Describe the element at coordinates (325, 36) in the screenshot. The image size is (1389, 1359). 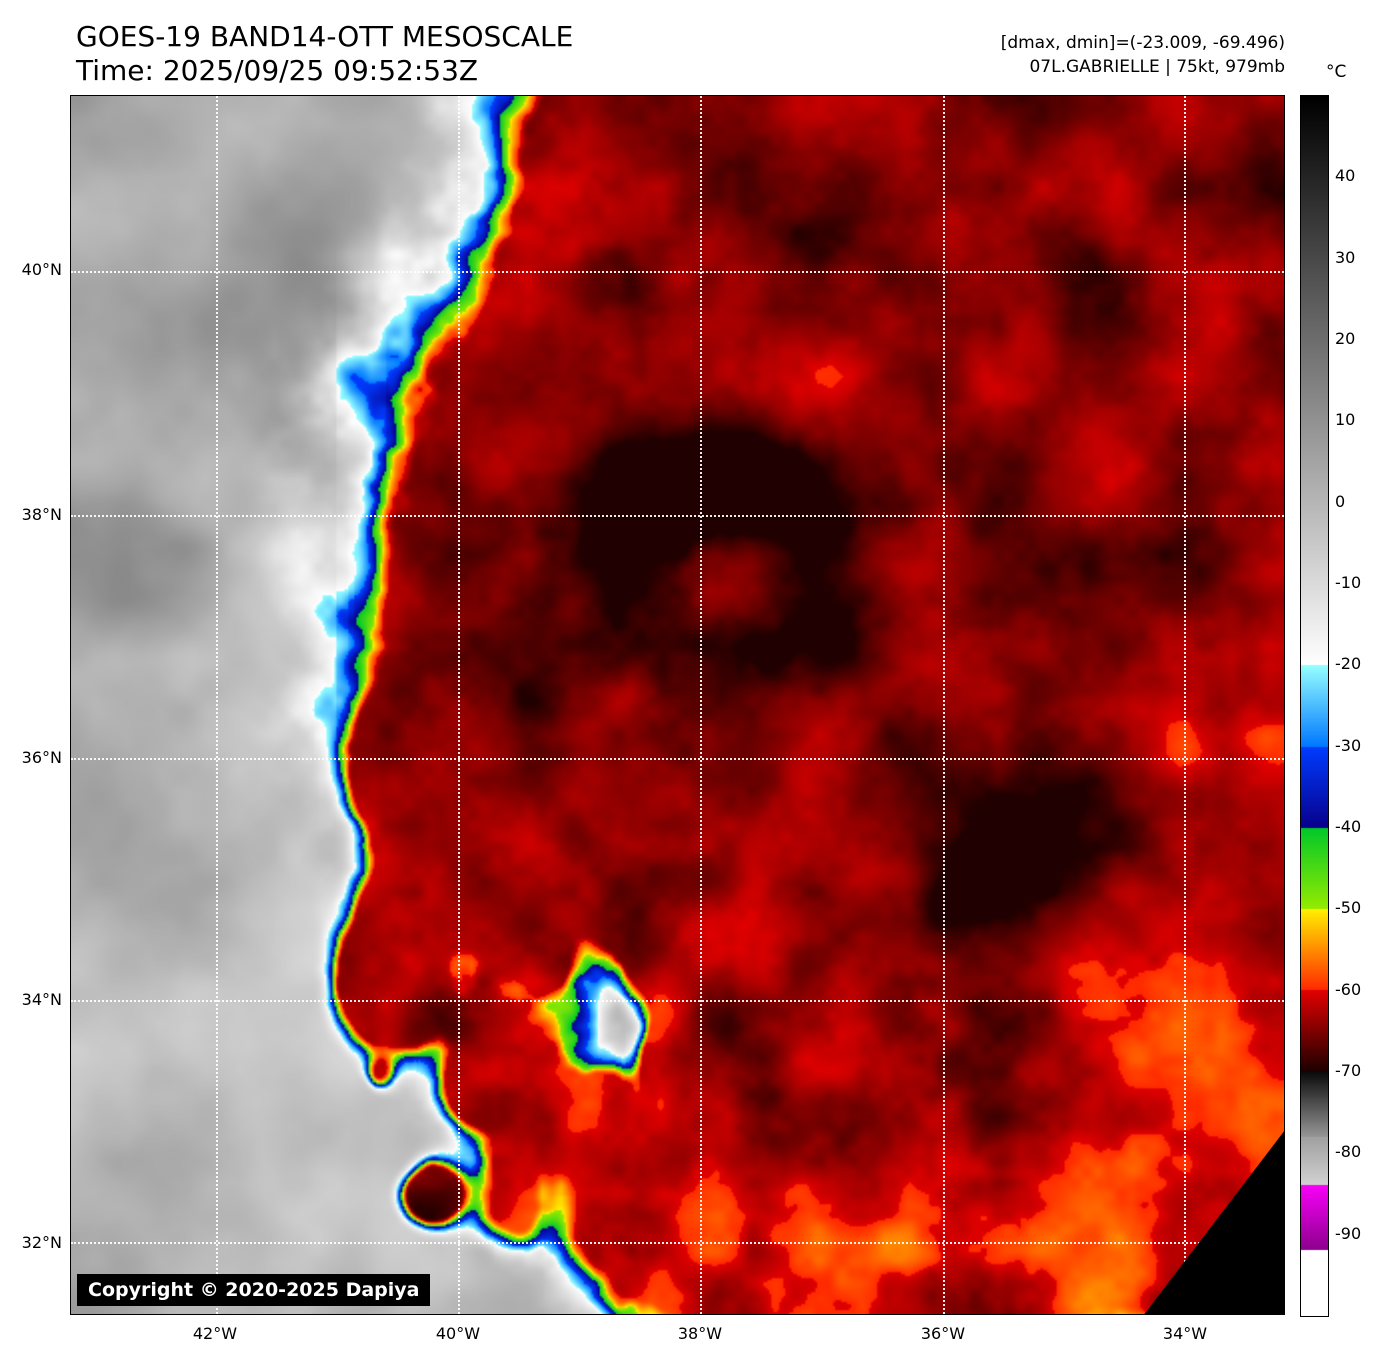
I see `figure-title: GOES-19 BAND14-OTT MESOSCALE` at that location.